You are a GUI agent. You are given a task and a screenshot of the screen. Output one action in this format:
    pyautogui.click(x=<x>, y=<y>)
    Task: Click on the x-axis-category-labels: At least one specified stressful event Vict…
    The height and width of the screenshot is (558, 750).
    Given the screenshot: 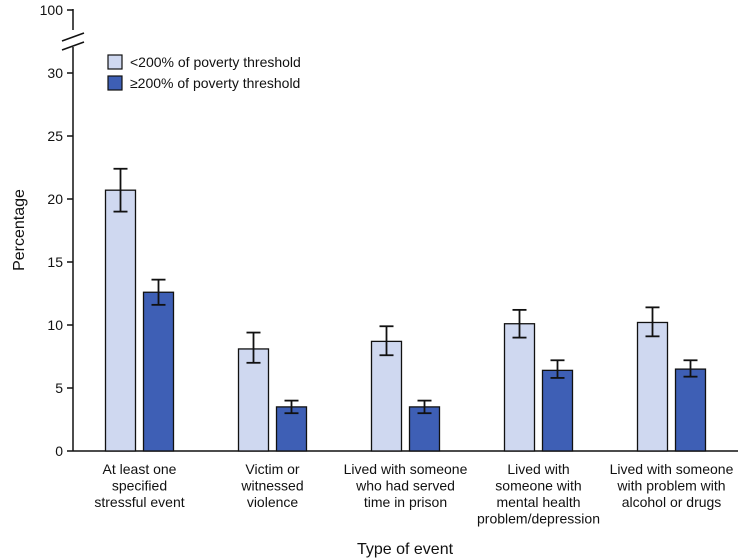 What is the action you would take?
    pyautogui.click(x=413, y=494)
    